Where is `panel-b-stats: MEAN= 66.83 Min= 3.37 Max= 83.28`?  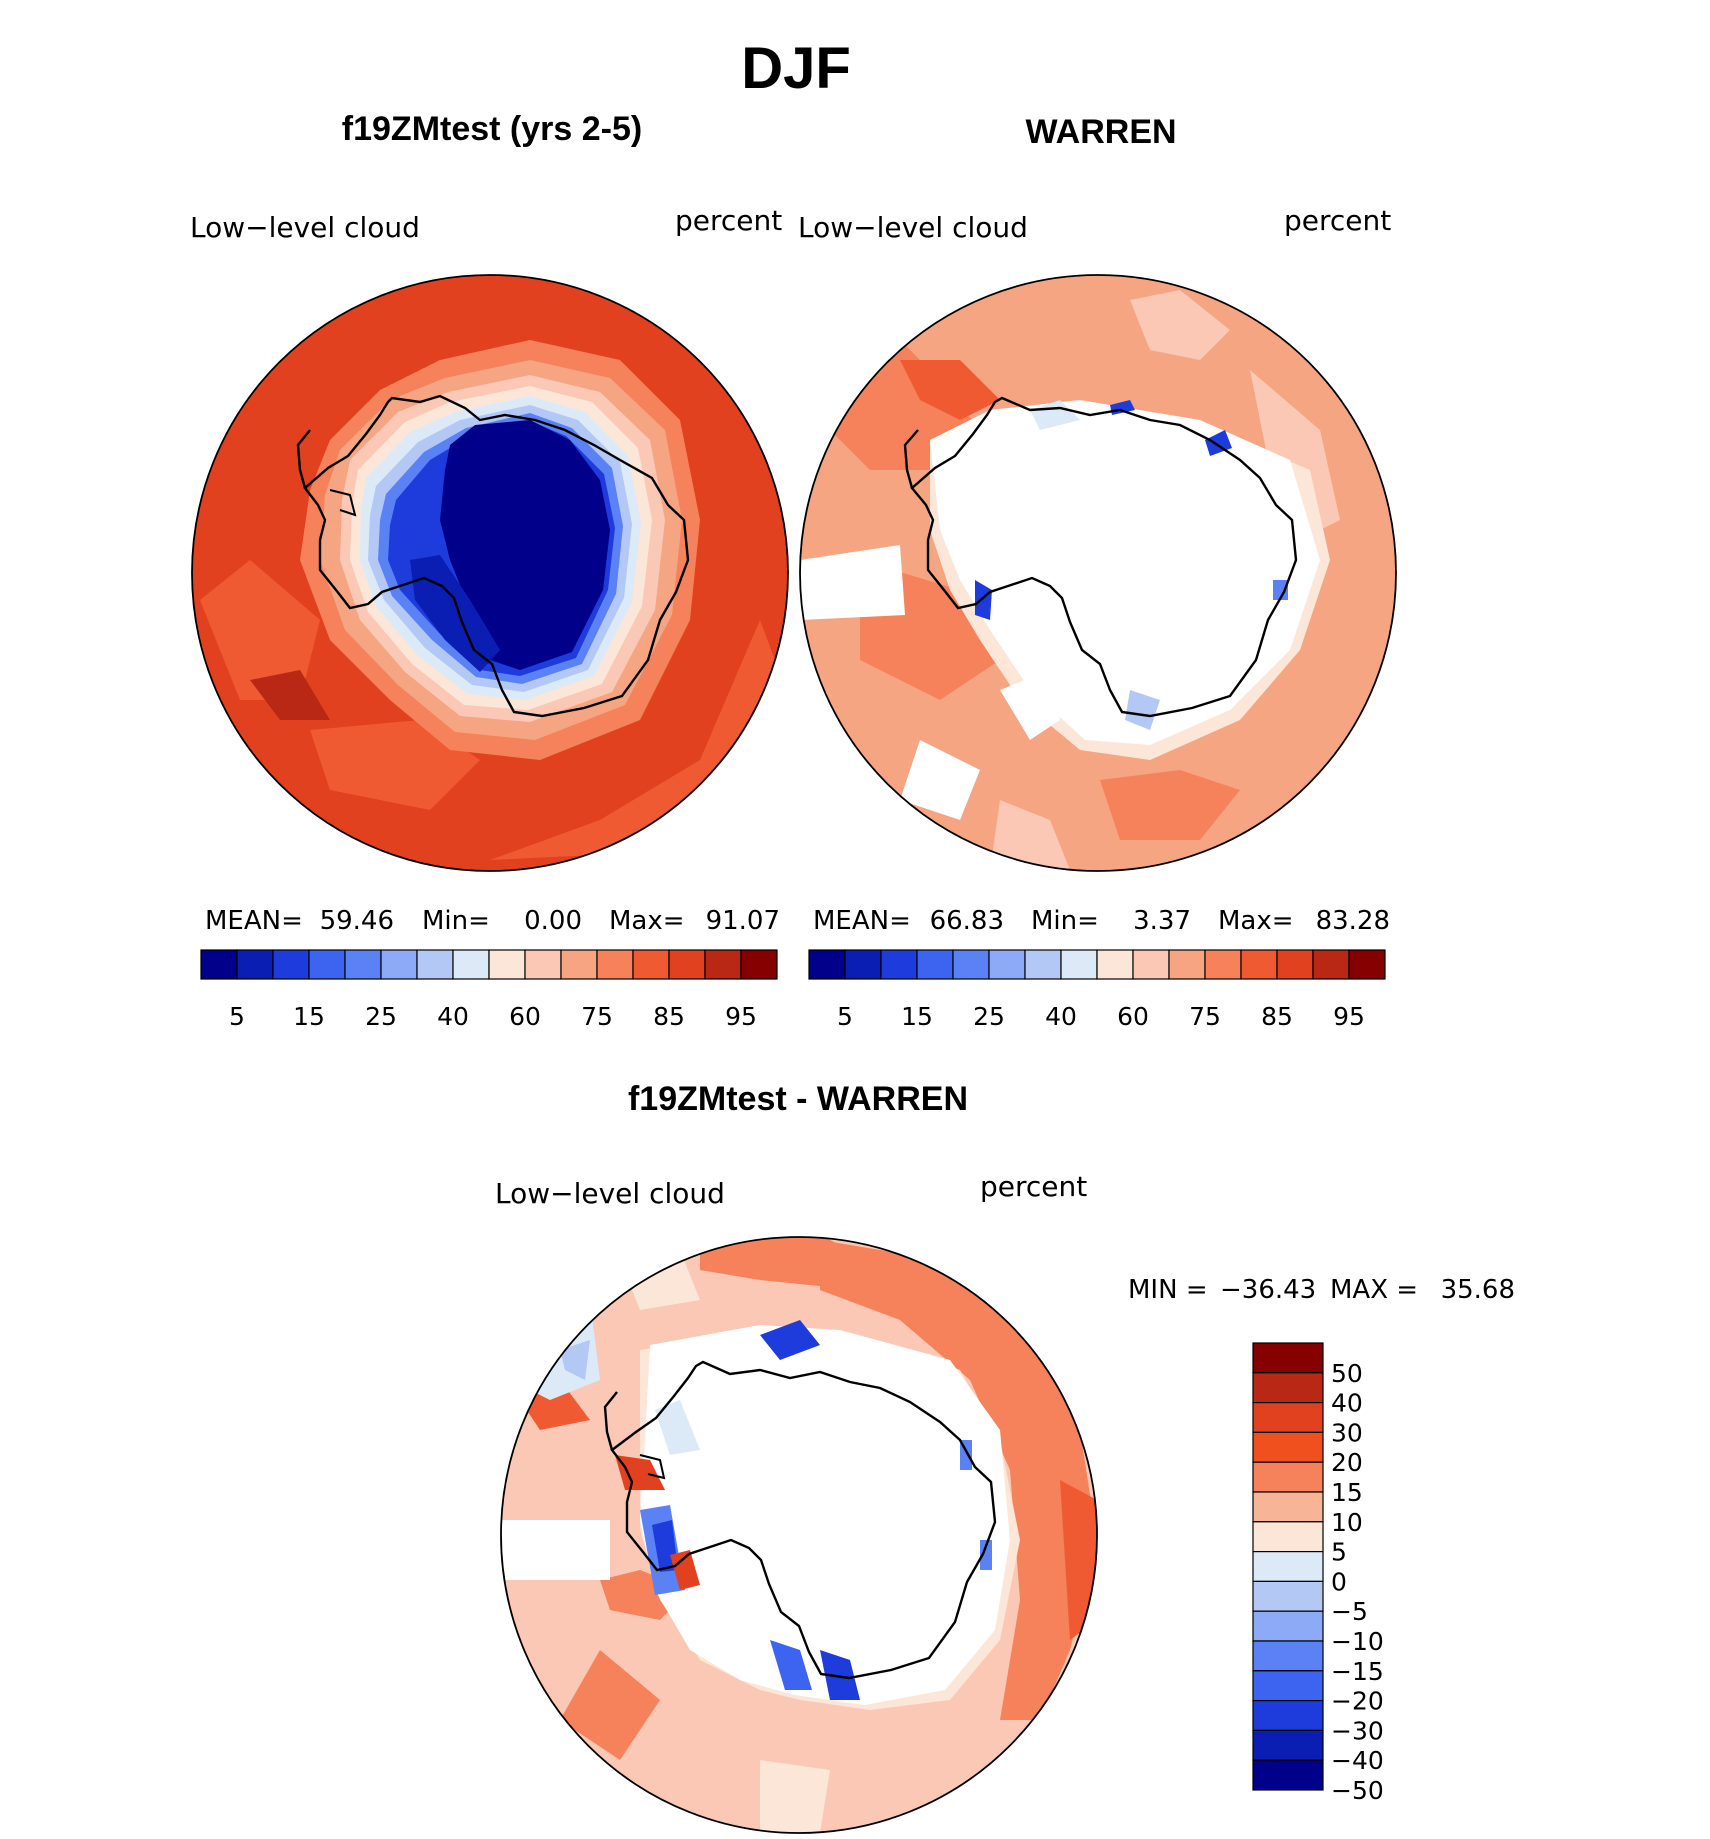 panel-b-stats: MEAN= 66.83 Min= 3.37 Max= 83.28 is located at coordinates (1101, 921).